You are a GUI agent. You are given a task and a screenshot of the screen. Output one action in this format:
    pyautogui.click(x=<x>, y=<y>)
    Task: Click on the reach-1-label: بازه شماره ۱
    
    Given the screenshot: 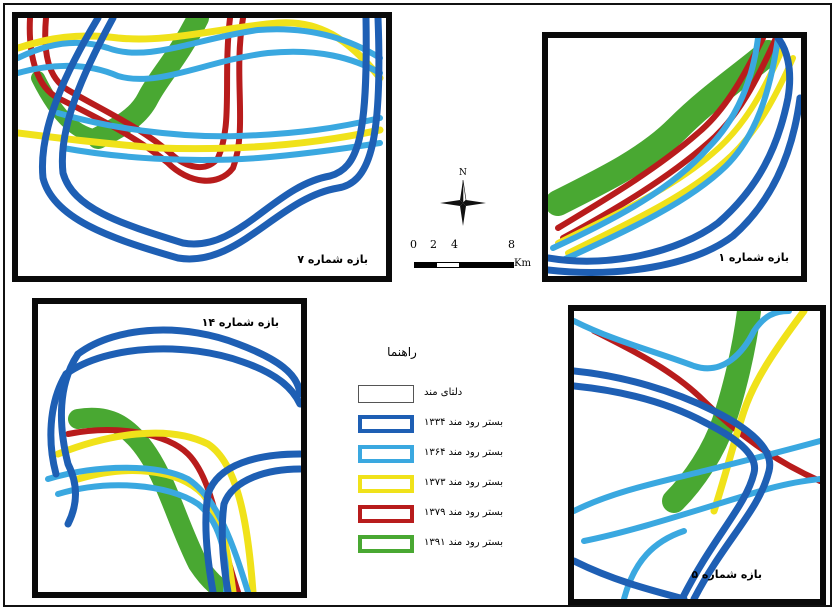 What is the action you would take?
    pyautogui.click(x=753, y=257)
    